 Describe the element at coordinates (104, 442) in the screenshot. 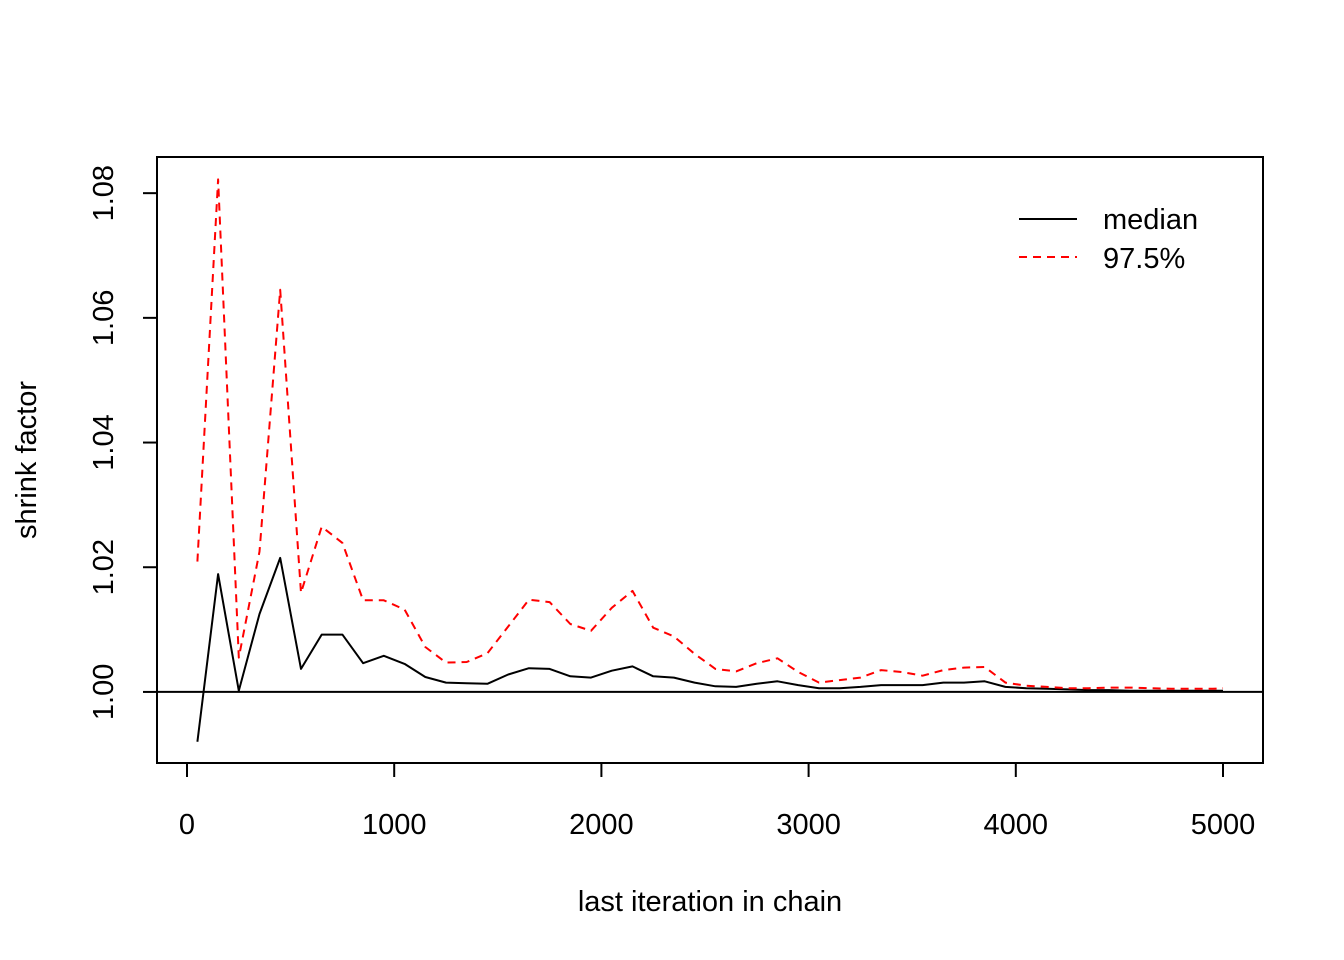

I see `y-tick-label: 1.04` at that location.